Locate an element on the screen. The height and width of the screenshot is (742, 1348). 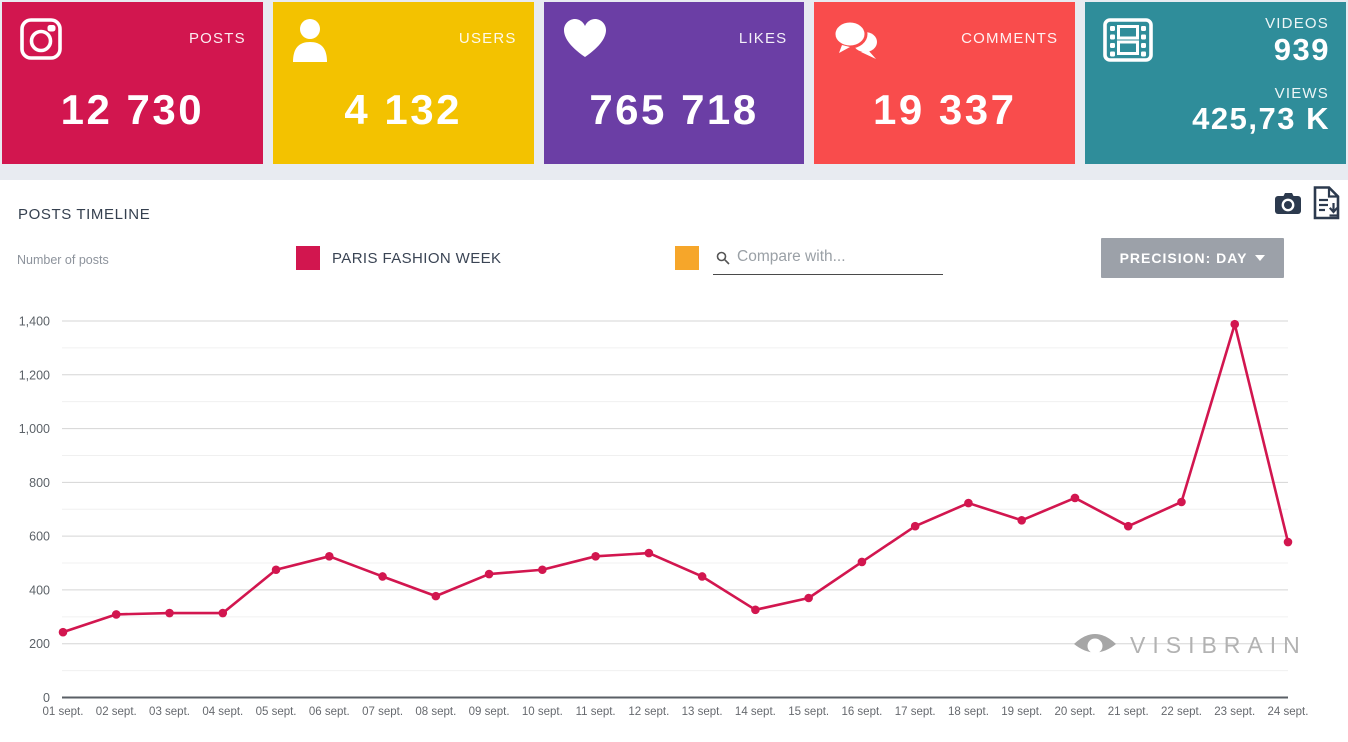
card-videos: VIDEOS 939 VIEWS 425,73 K is located at coordinates (1215, 83).